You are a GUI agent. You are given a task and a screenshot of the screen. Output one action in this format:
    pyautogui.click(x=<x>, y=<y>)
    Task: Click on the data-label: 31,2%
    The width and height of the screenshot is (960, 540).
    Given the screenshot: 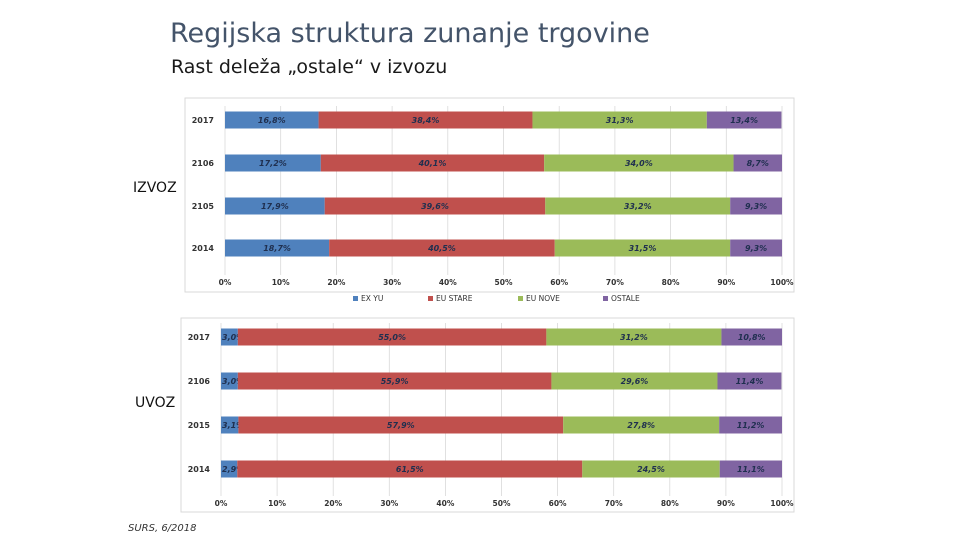 What is the action you would take?
    pyautogui.click(x=634, y=337)
    